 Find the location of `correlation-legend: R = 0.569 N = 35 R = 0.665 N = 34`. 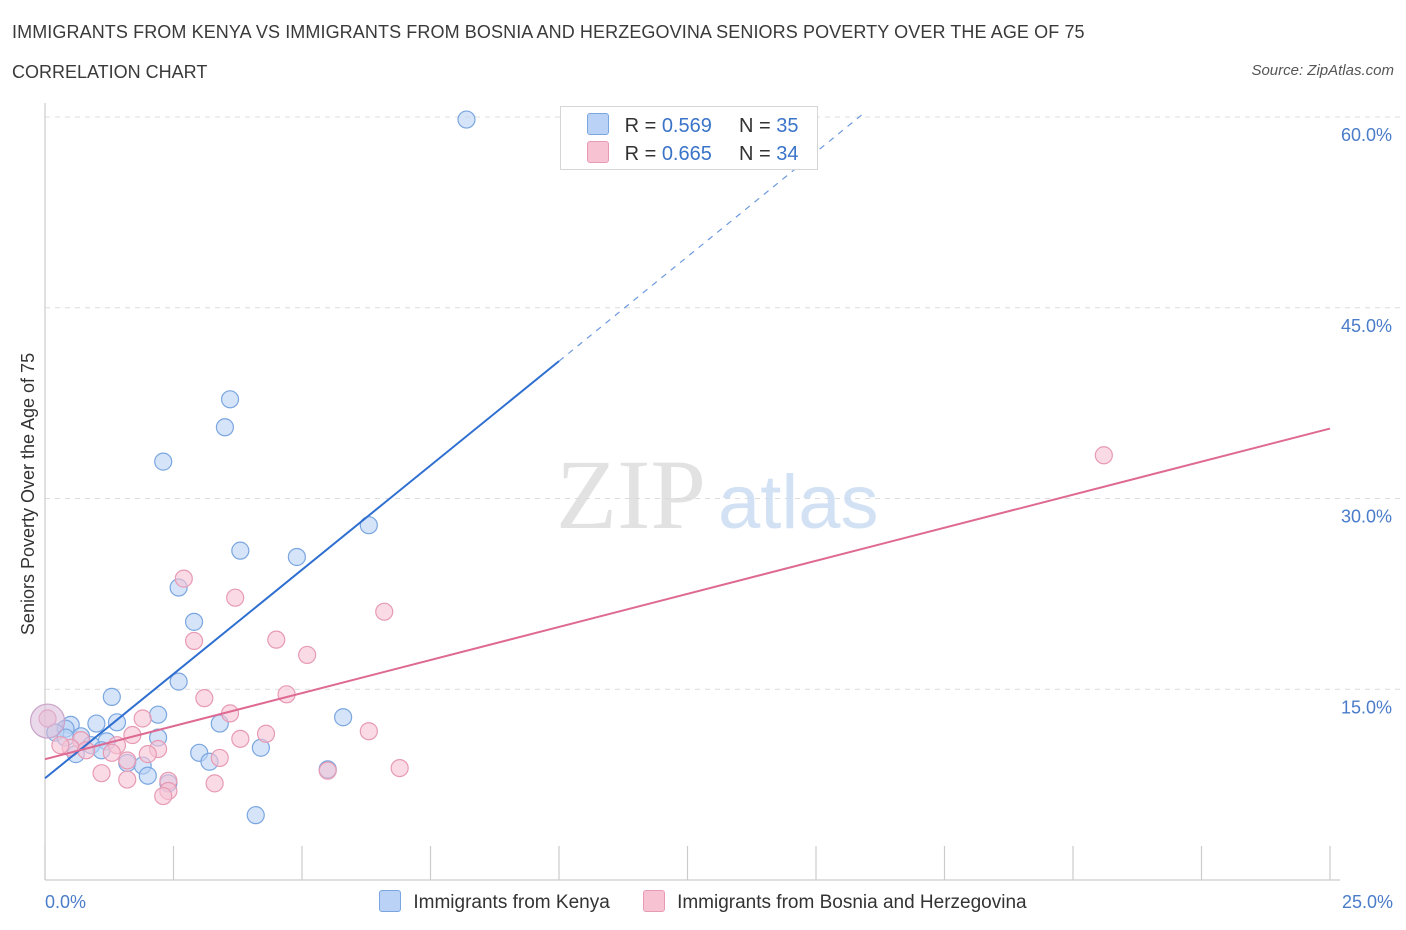

correlation-legend: R = 0.569 N = 35 R = 0.665 N = 34 is located at coordinates (689, 138).